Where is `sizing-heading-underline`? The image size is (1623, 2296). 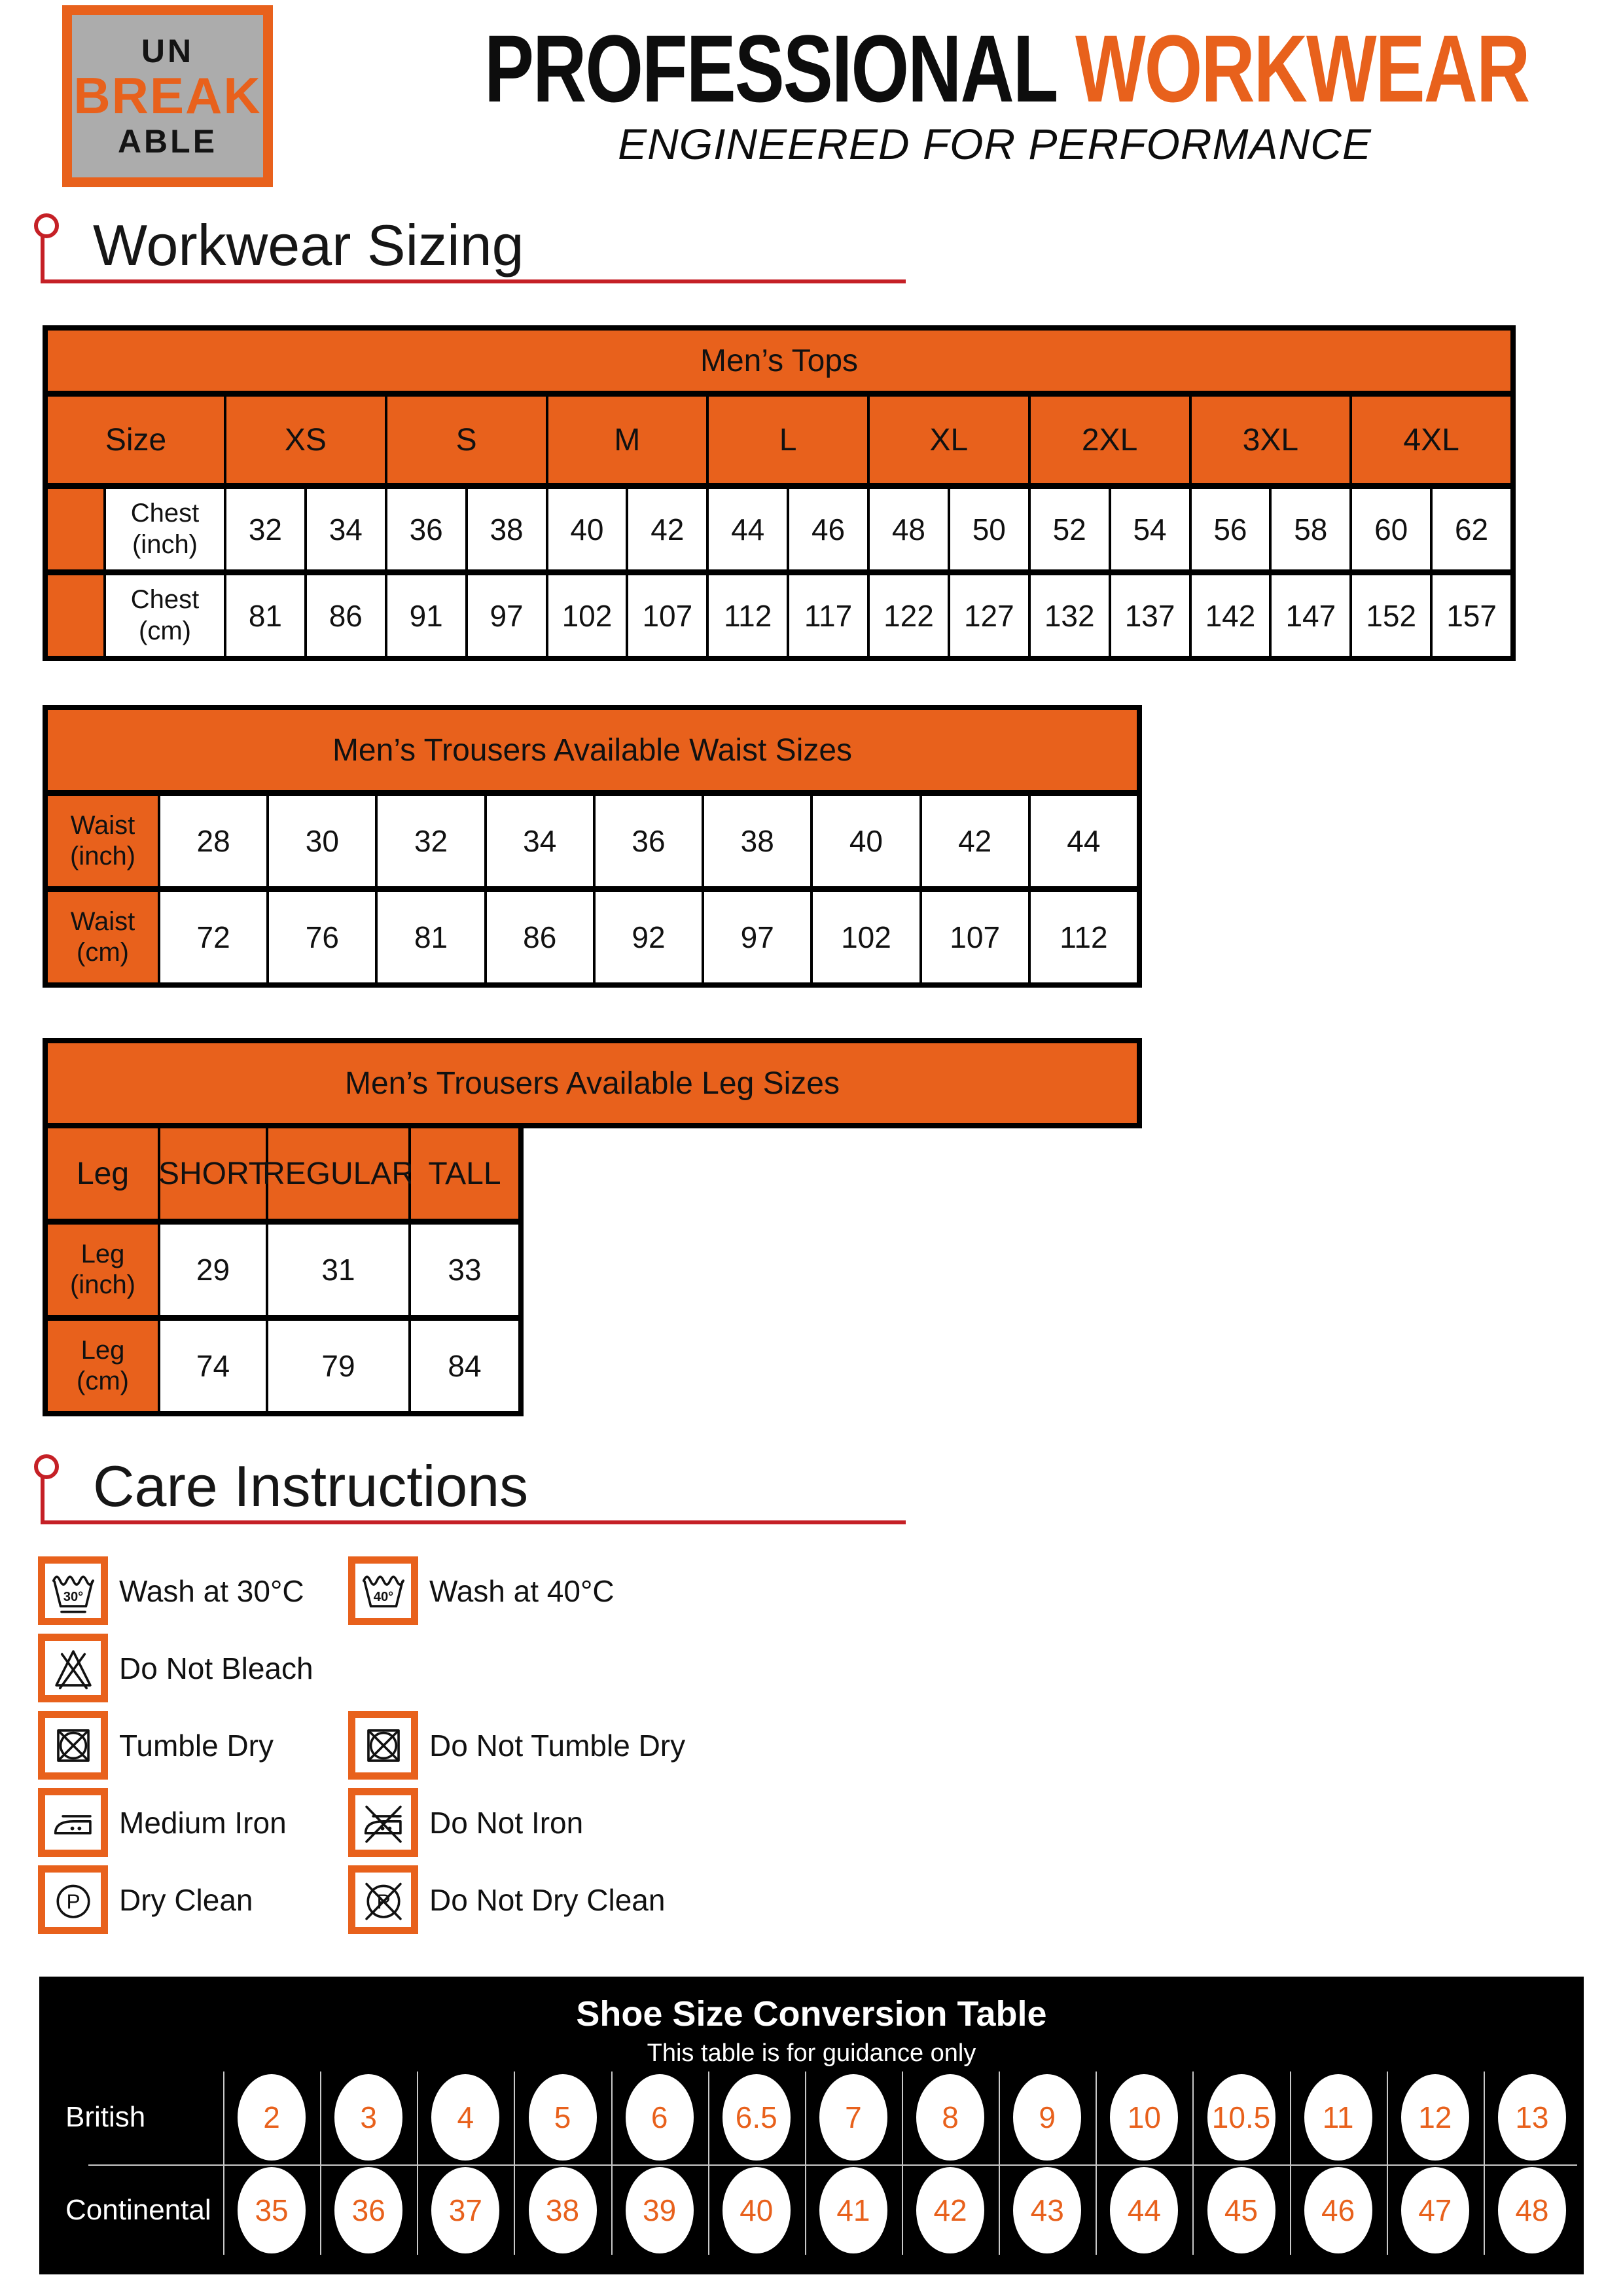 sizing-heading-underline is located at coordinates (473, 281).